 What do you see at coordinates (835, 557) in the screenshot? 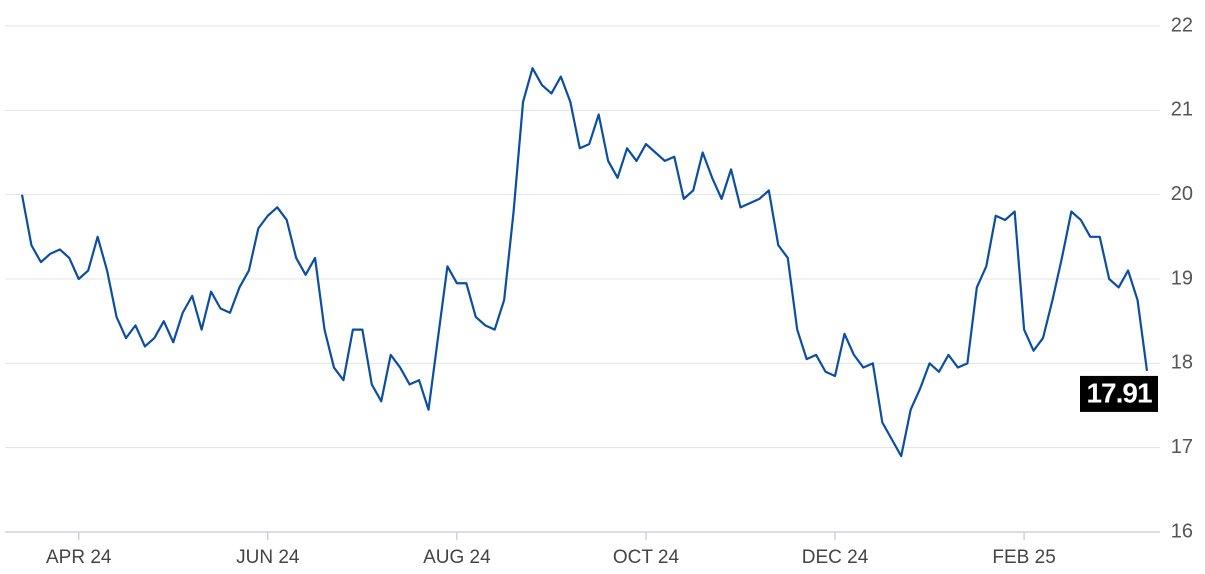
I see `x-tick-label: DEC 24` at bounding box center [835, 557].